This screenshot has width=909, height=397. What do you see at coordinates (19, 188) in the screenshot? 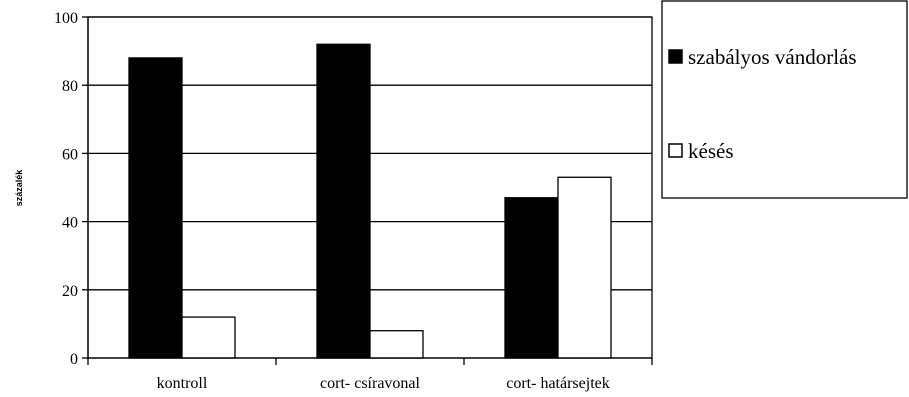
I see `y-axis-label: százalék` at bounding box center [19, 188].